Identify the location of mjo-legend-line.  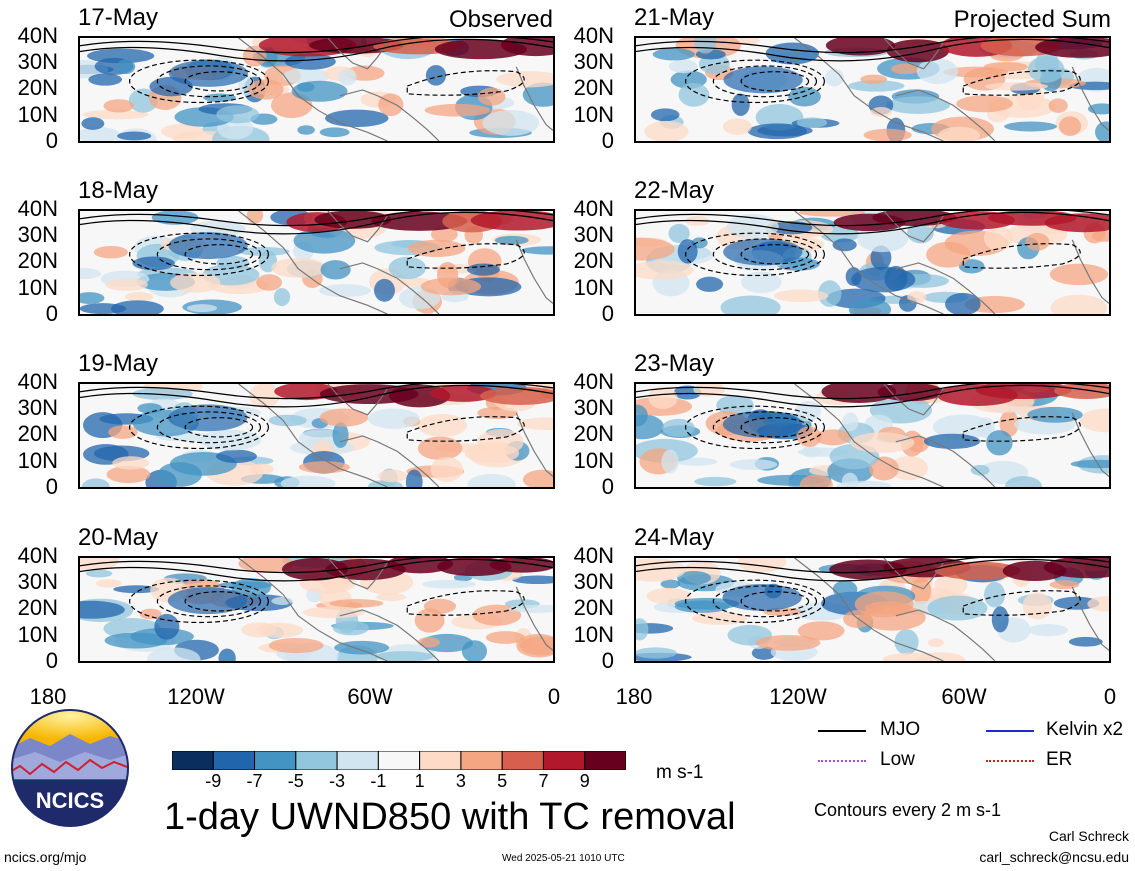
(842, 731).